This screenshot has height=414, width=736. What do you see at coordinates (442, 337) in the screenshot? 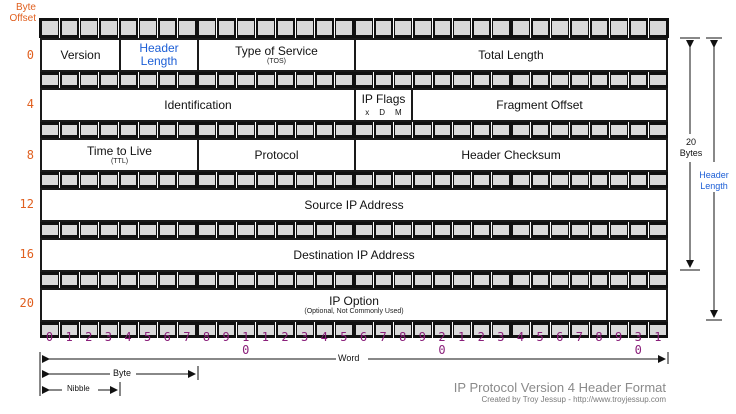
I see `bit-number: 2` at bounding box center [442, 337].